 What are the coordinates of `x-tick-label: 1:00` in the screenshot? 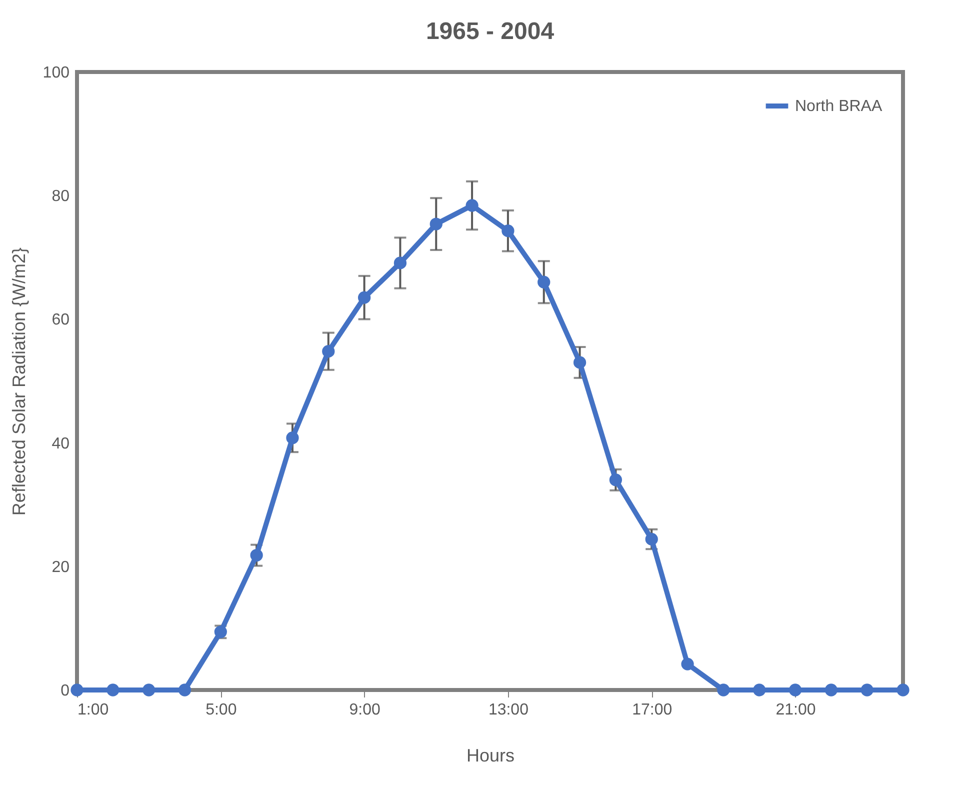 It's located at (93, 710).